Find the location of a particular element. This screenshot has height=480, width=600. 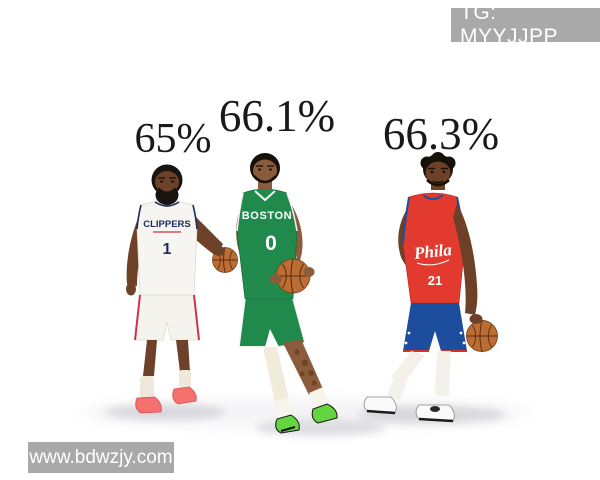

jersey: Phila 21 is located at coordinates (434, 248).